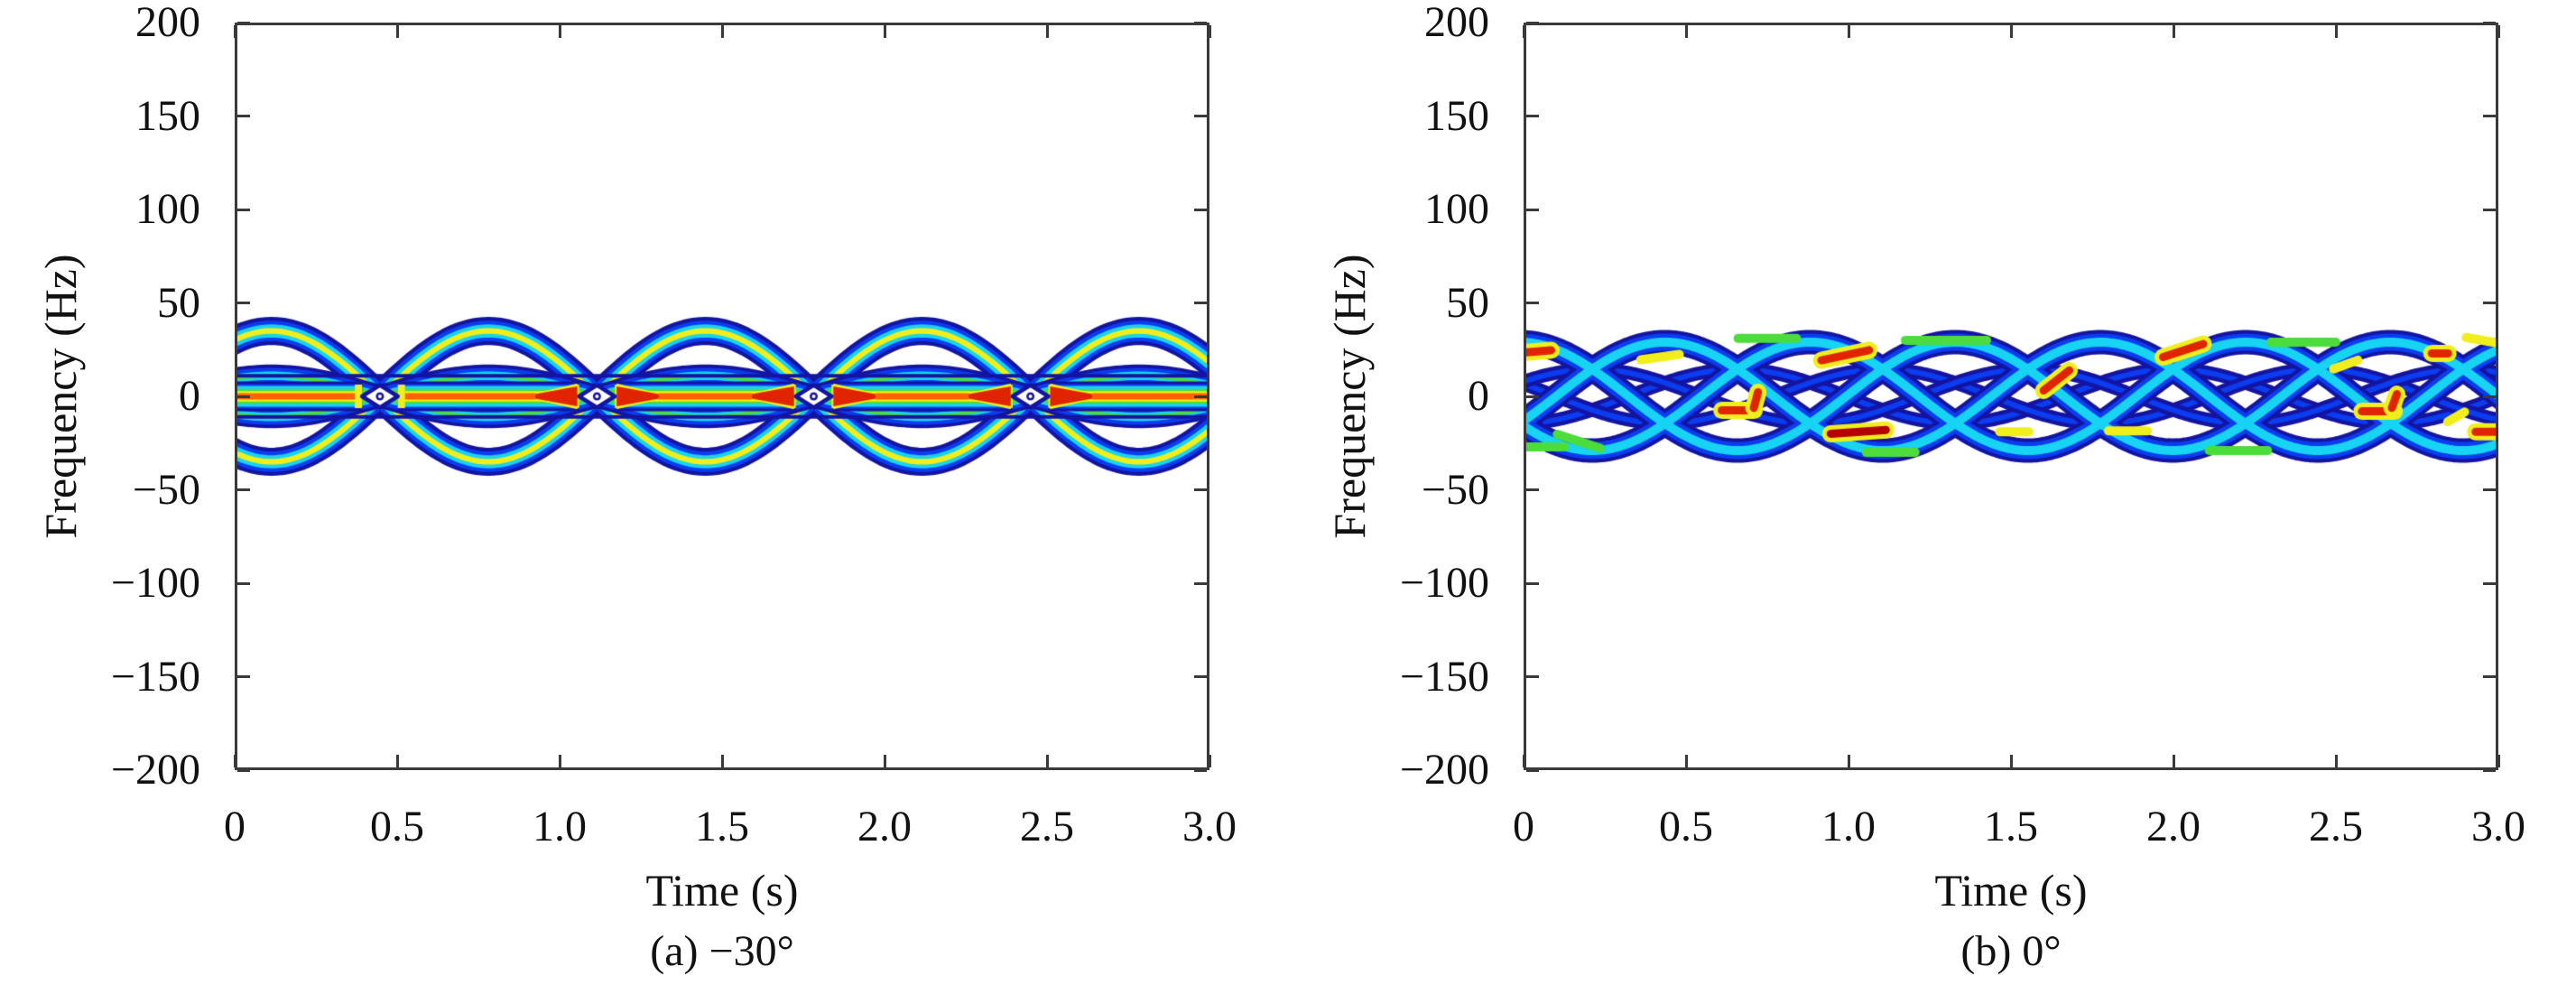 The width and height of the screenshot is (2576, 985). I want to click on caption-b: (b) 0°, so click(2011, 951).